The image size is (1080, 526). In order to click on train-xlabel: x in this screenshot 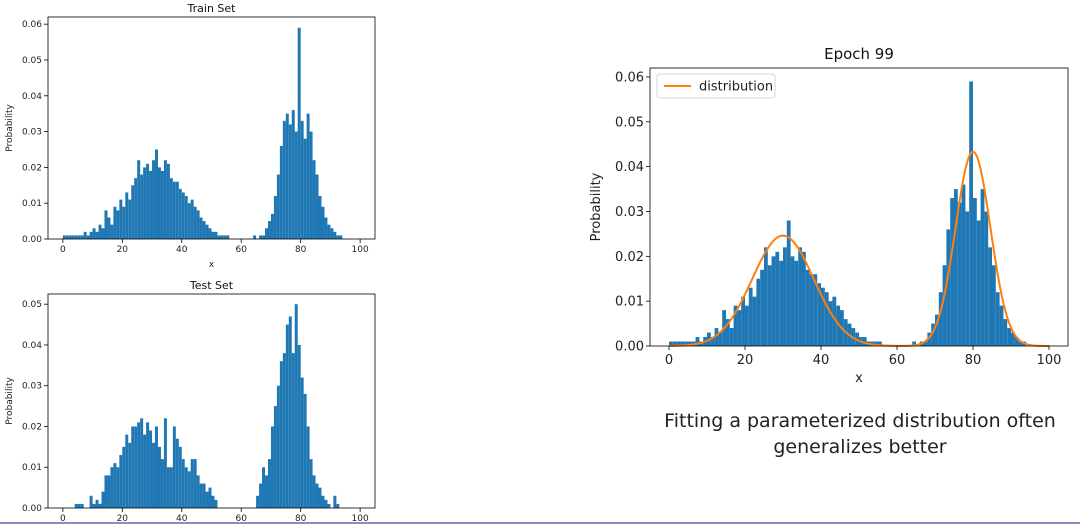, I will do `click(212, 265)`.